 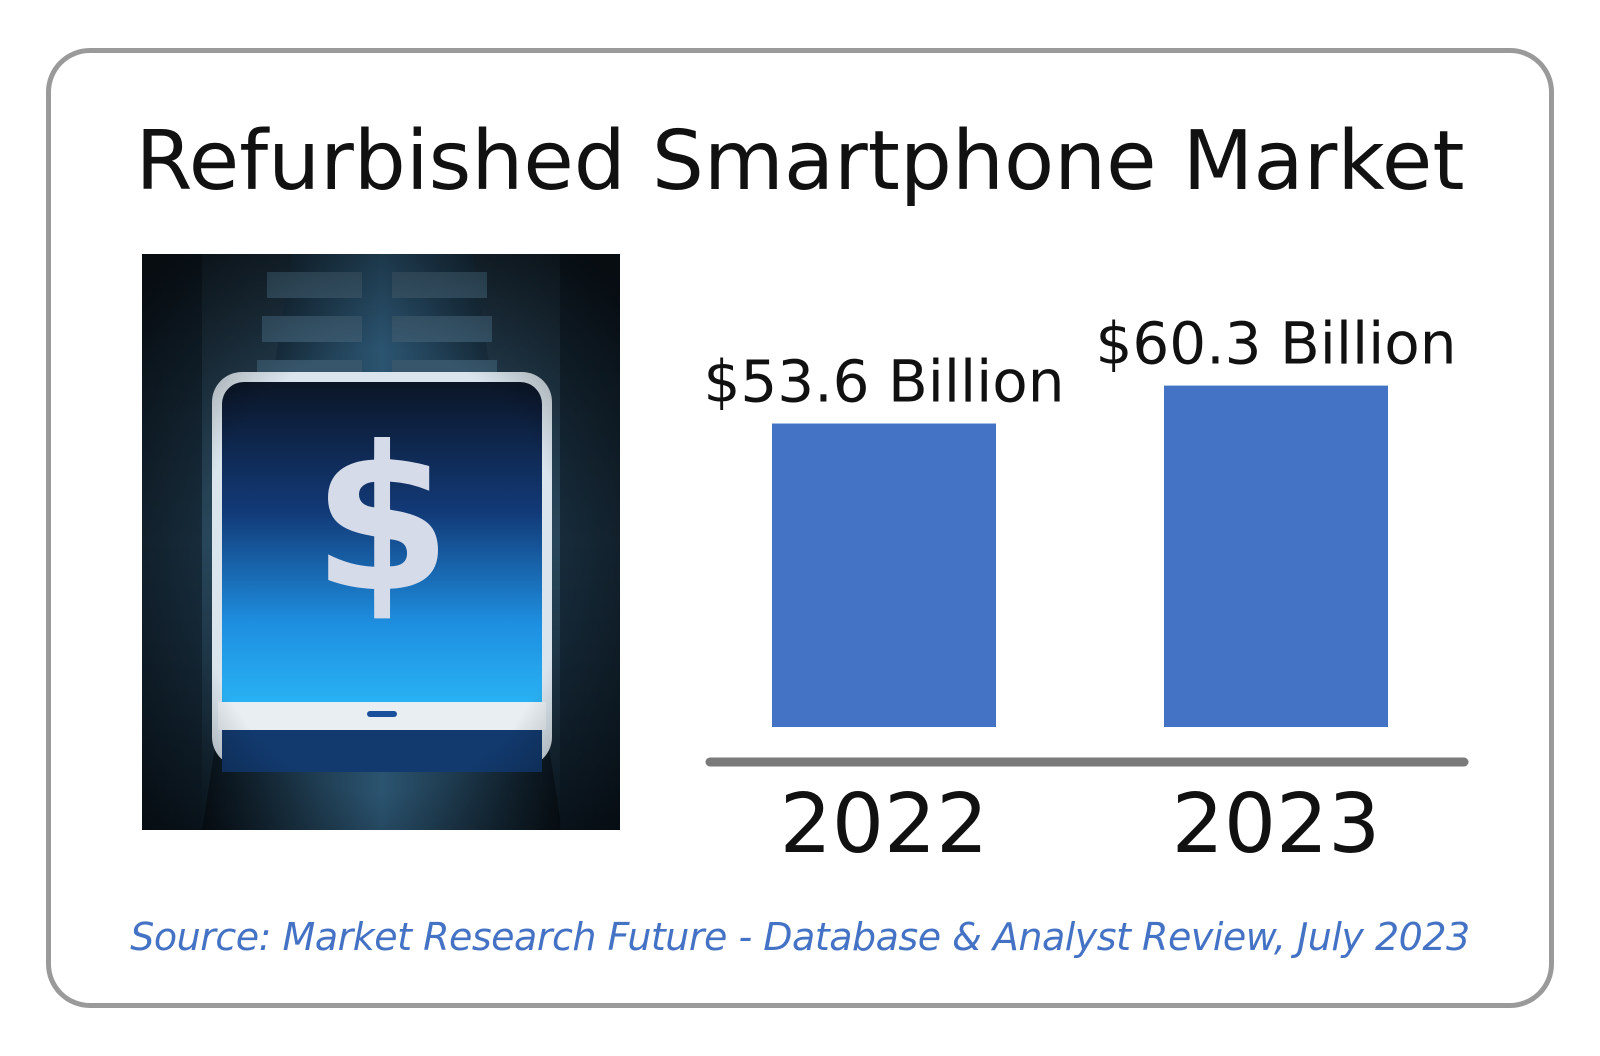 What do you see at coordinates (1276, 556) in the screenshot?
I see `bar-2023` at bounding box center [1276, 556].